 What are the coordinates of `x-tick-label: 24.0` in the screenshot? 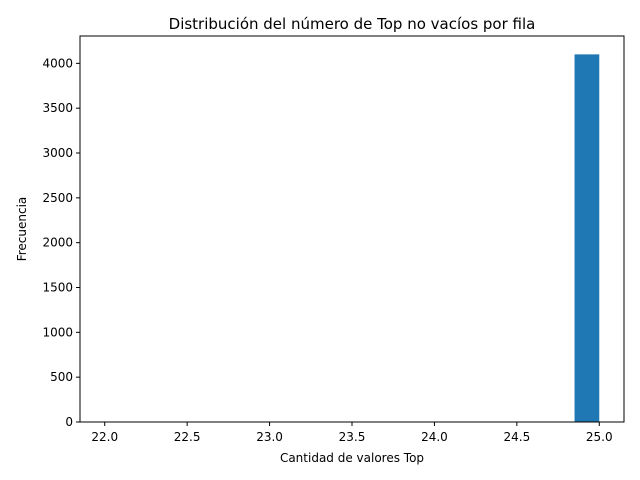 It's located at (434, 437).